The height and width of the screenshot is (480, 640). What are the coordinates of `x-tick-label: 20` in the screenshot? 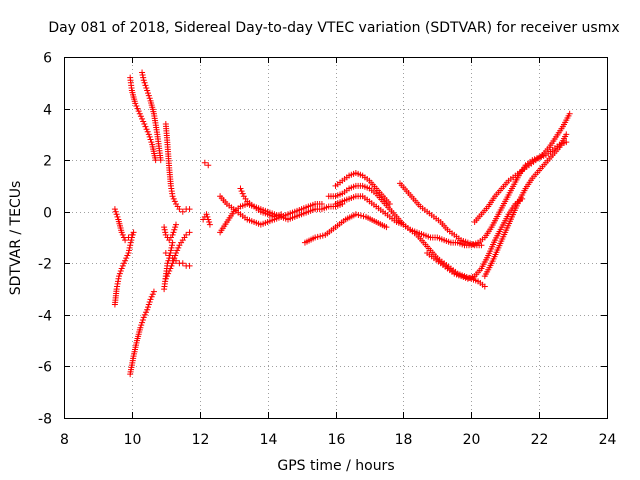 It's located at (472, 440).